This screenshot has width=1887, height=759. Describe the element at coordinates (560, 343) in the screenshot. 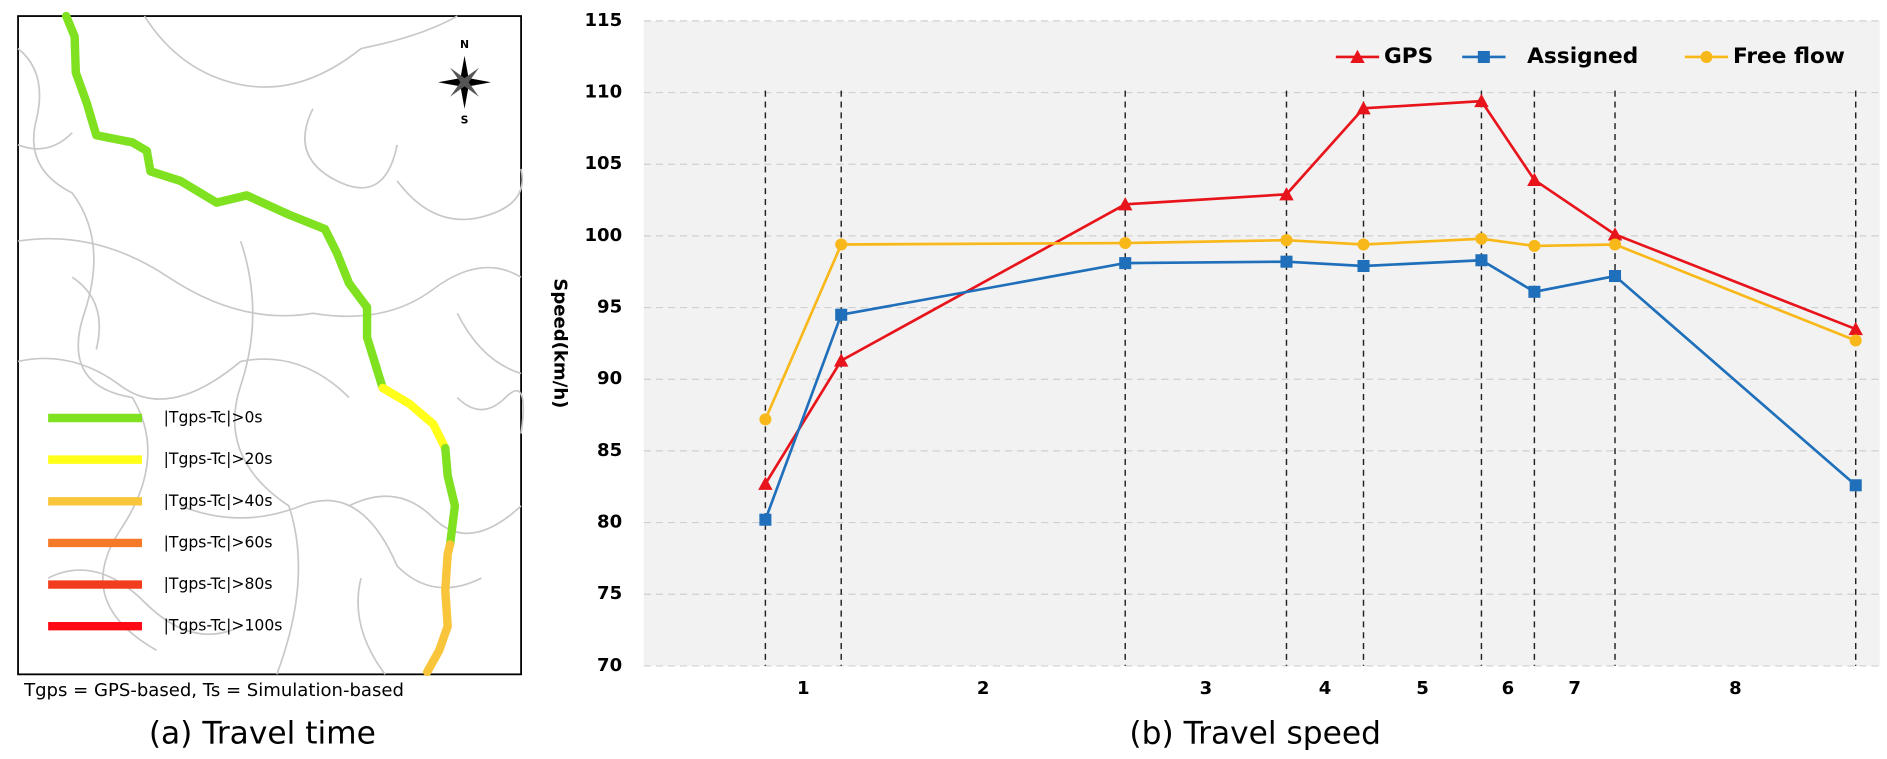

I see `y-axis-label: Speed(km/h)` at that location.